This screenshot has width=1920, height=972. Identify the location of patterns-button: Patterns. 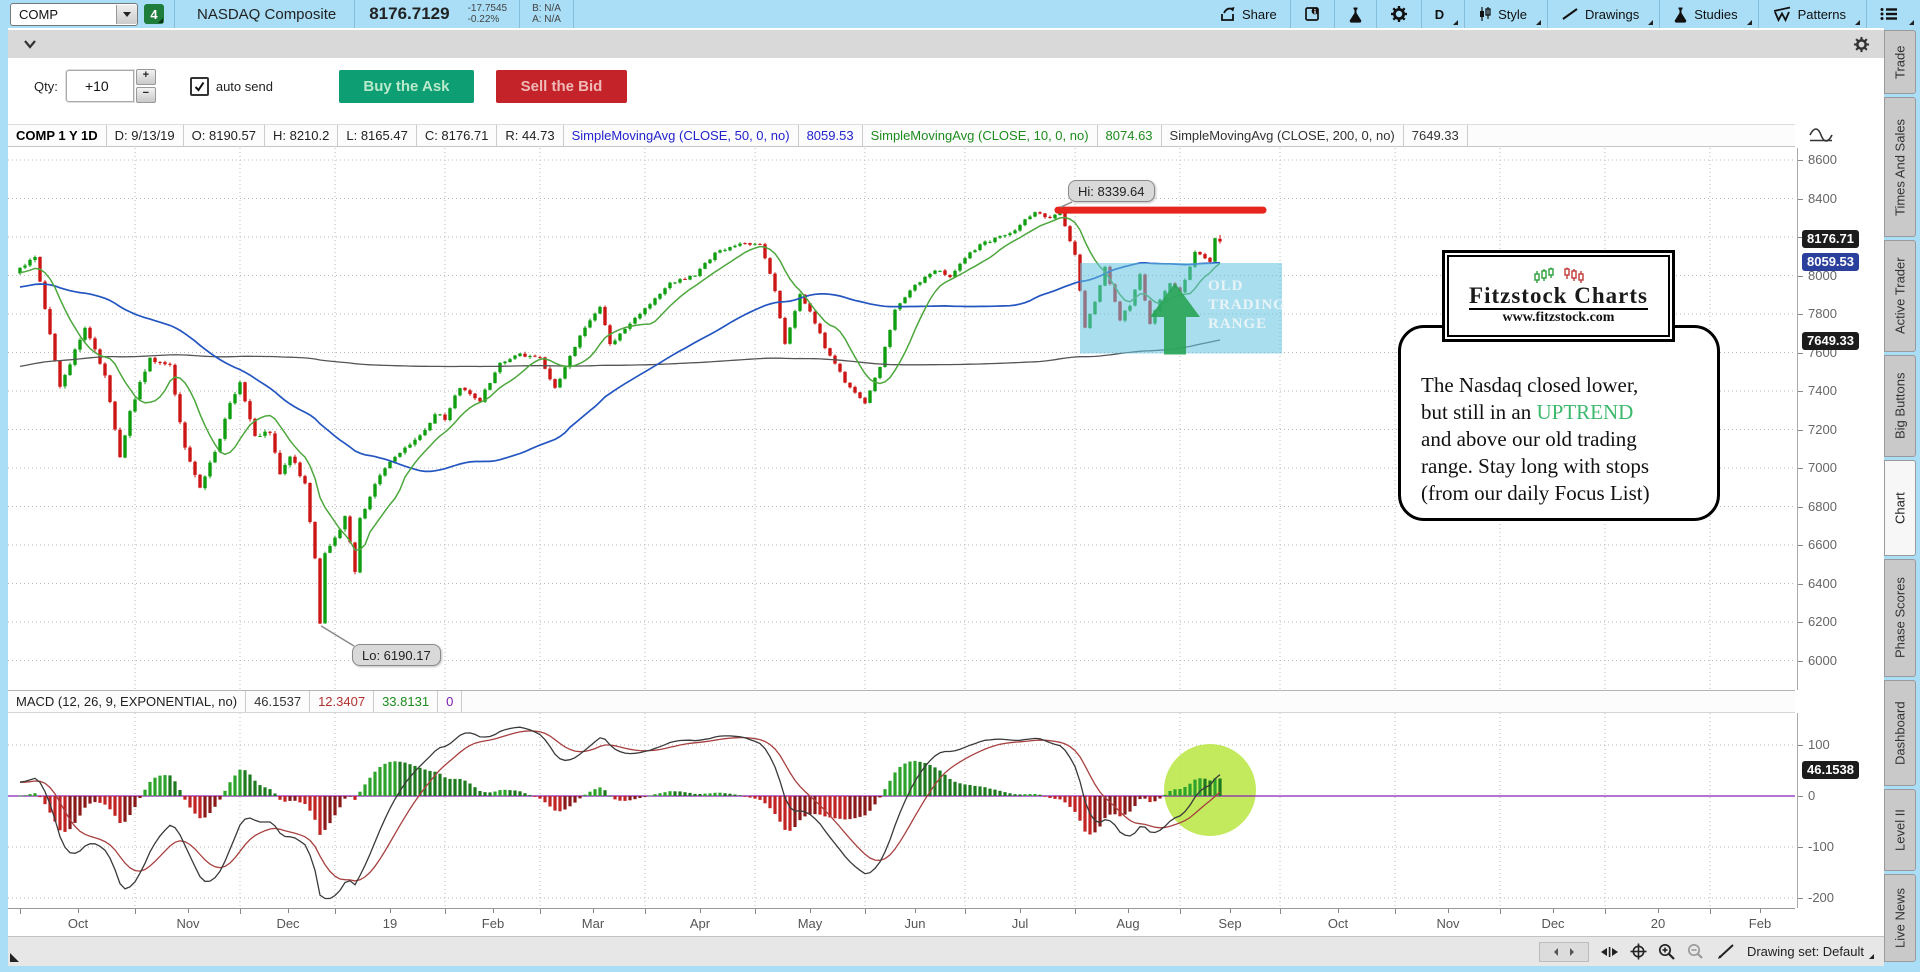
(1812, 14).